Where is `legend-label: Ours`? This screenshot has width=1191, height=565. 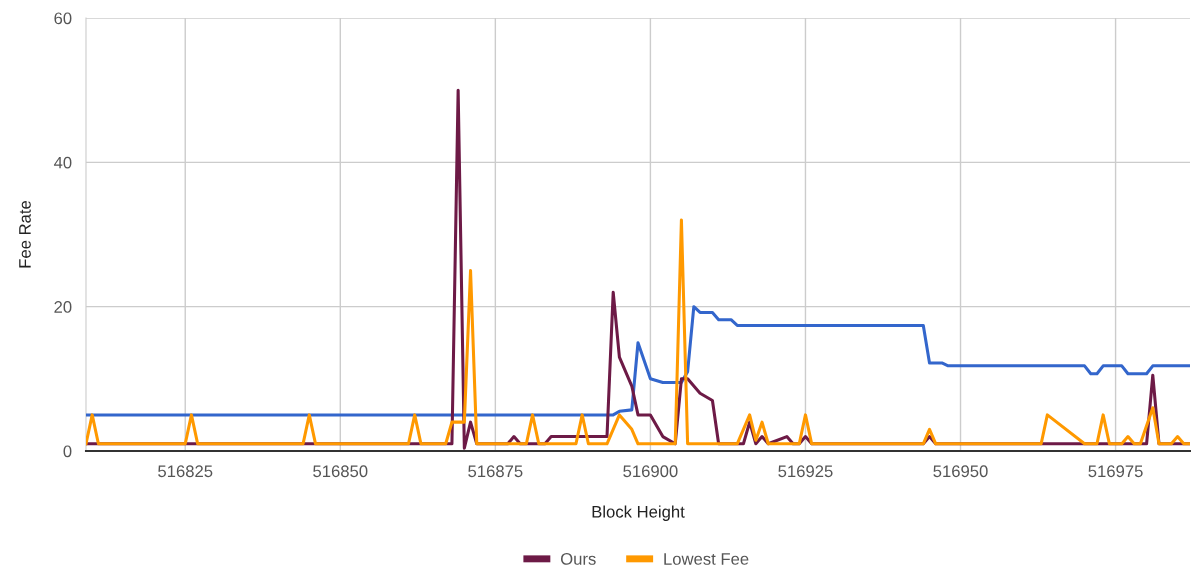 legend-label: Ours is located at coordinates (578, 559).